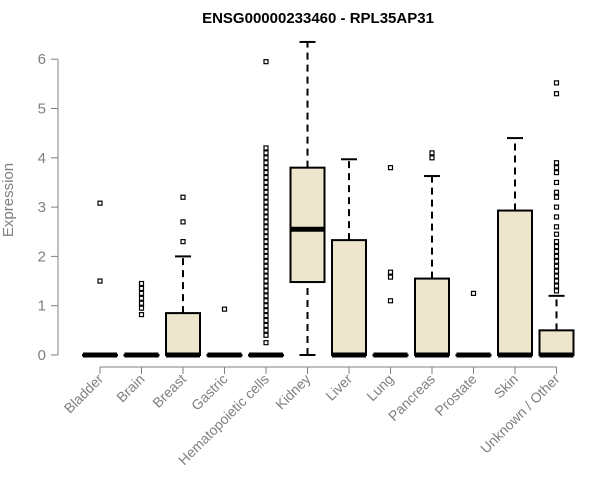 This screenshot has width=600, height=500. I want to click on y-tick-label: 3, so click(42, 207).